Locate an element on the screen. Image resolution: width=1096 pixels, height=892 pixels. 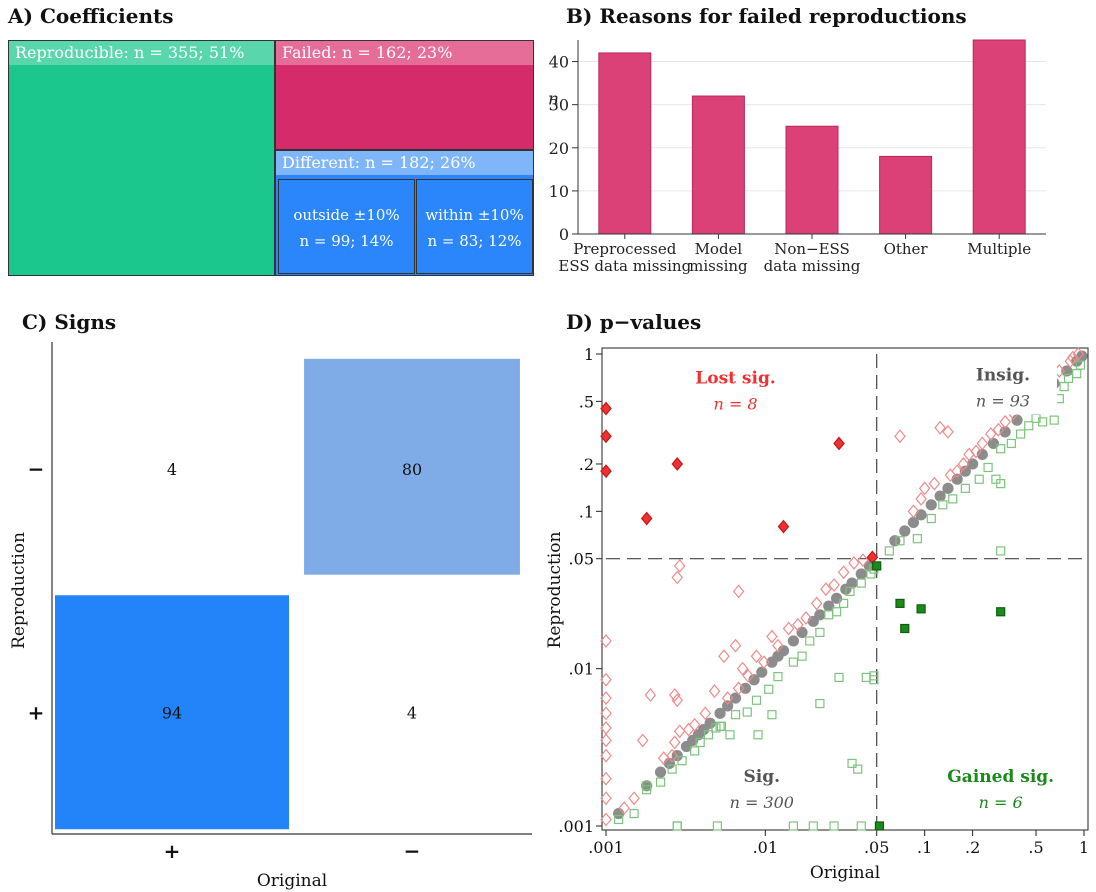
y-tick-label: − is located at coordinates (36, 469).